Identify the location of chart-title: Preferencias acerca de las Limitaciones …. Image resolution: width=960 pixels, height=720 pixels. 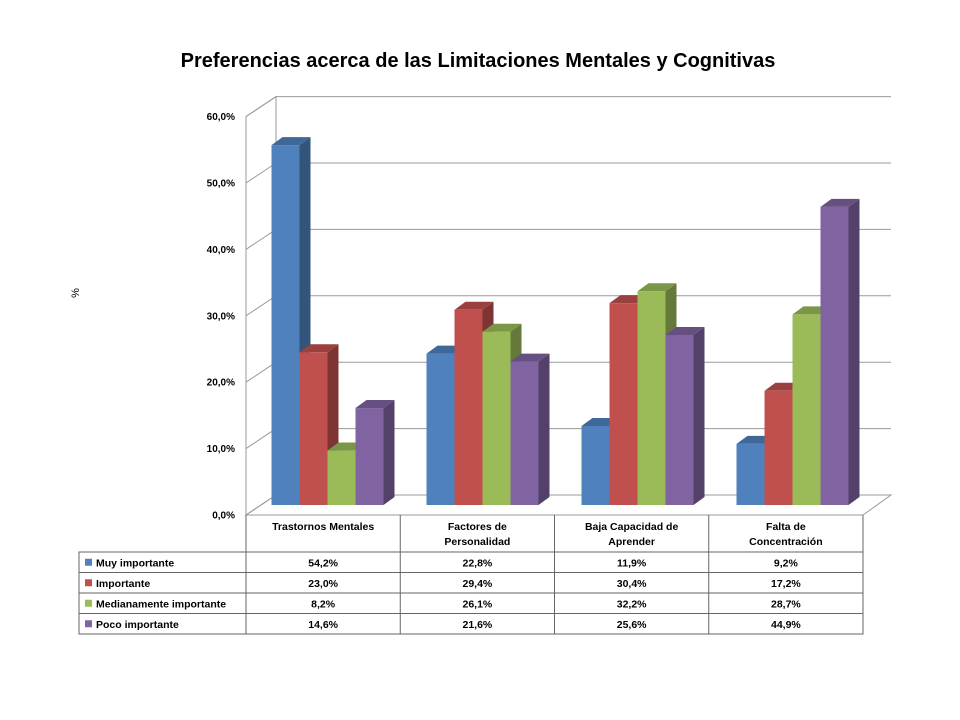
(478, 61).